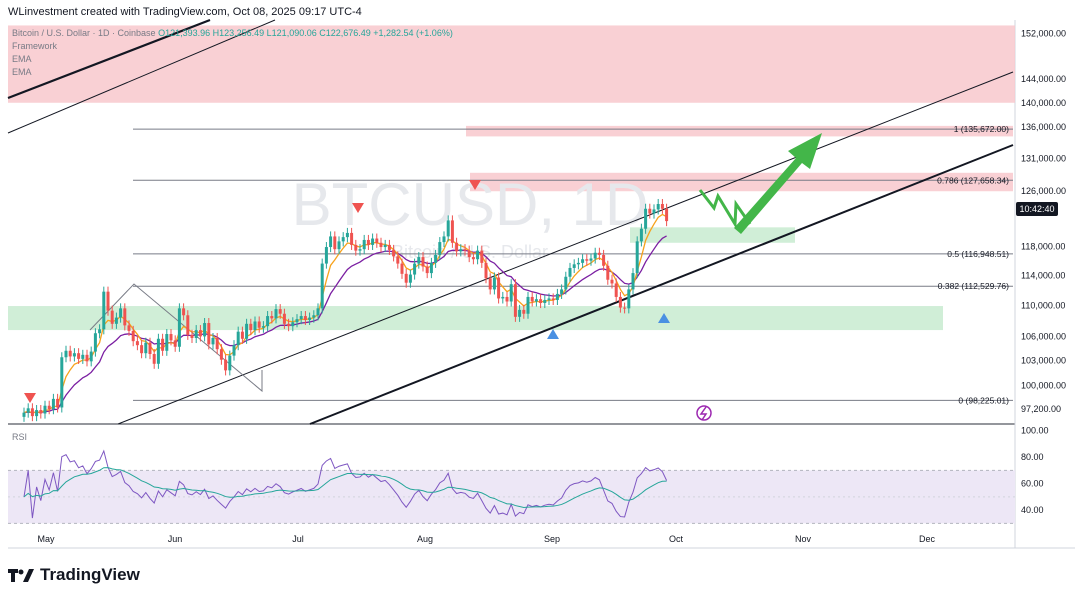 This screenshot has width=1081, height=596. Describe the element at coordinates (109, 59) in the screenshot. I see `channel-upper-black-line` at that location.